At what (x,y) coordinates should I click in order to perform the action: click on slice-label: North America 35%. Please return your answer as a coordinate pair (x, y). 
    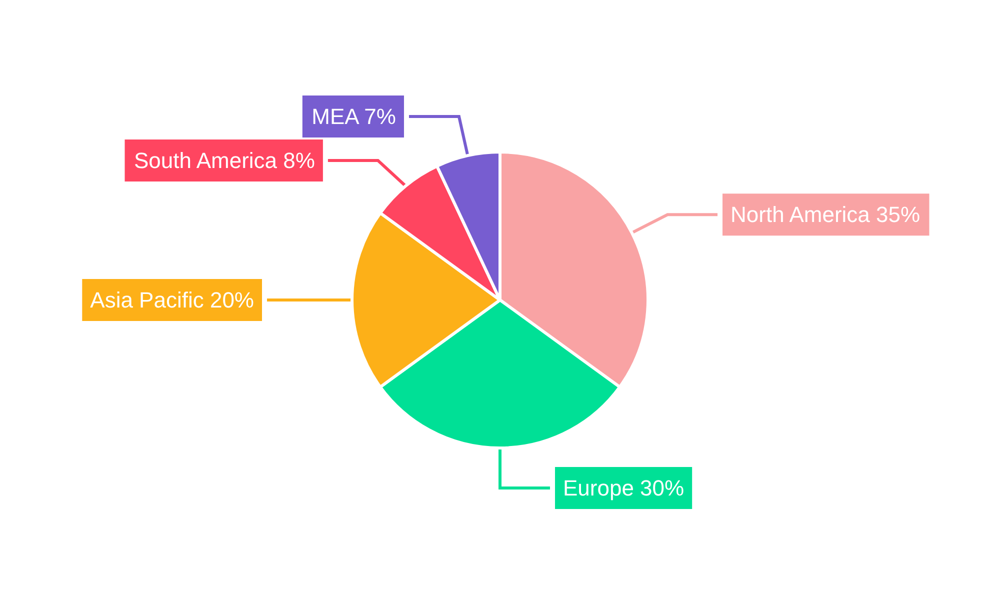
    Looking at the image, I should click on (825, 215).